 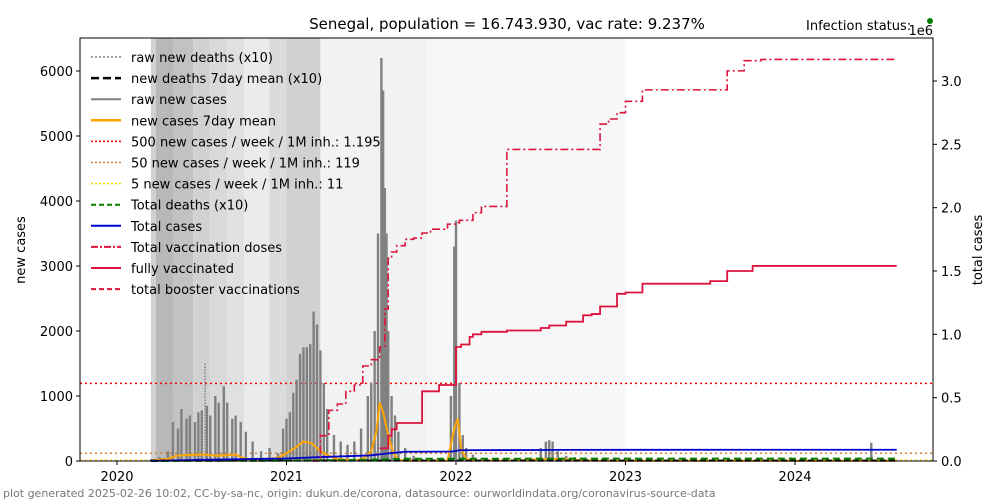 What do you see at coordinates (226, 79) in the screenshot?
I see `legend-label: new deaths 7day mean (x10)` at bounding box center [226, 79].